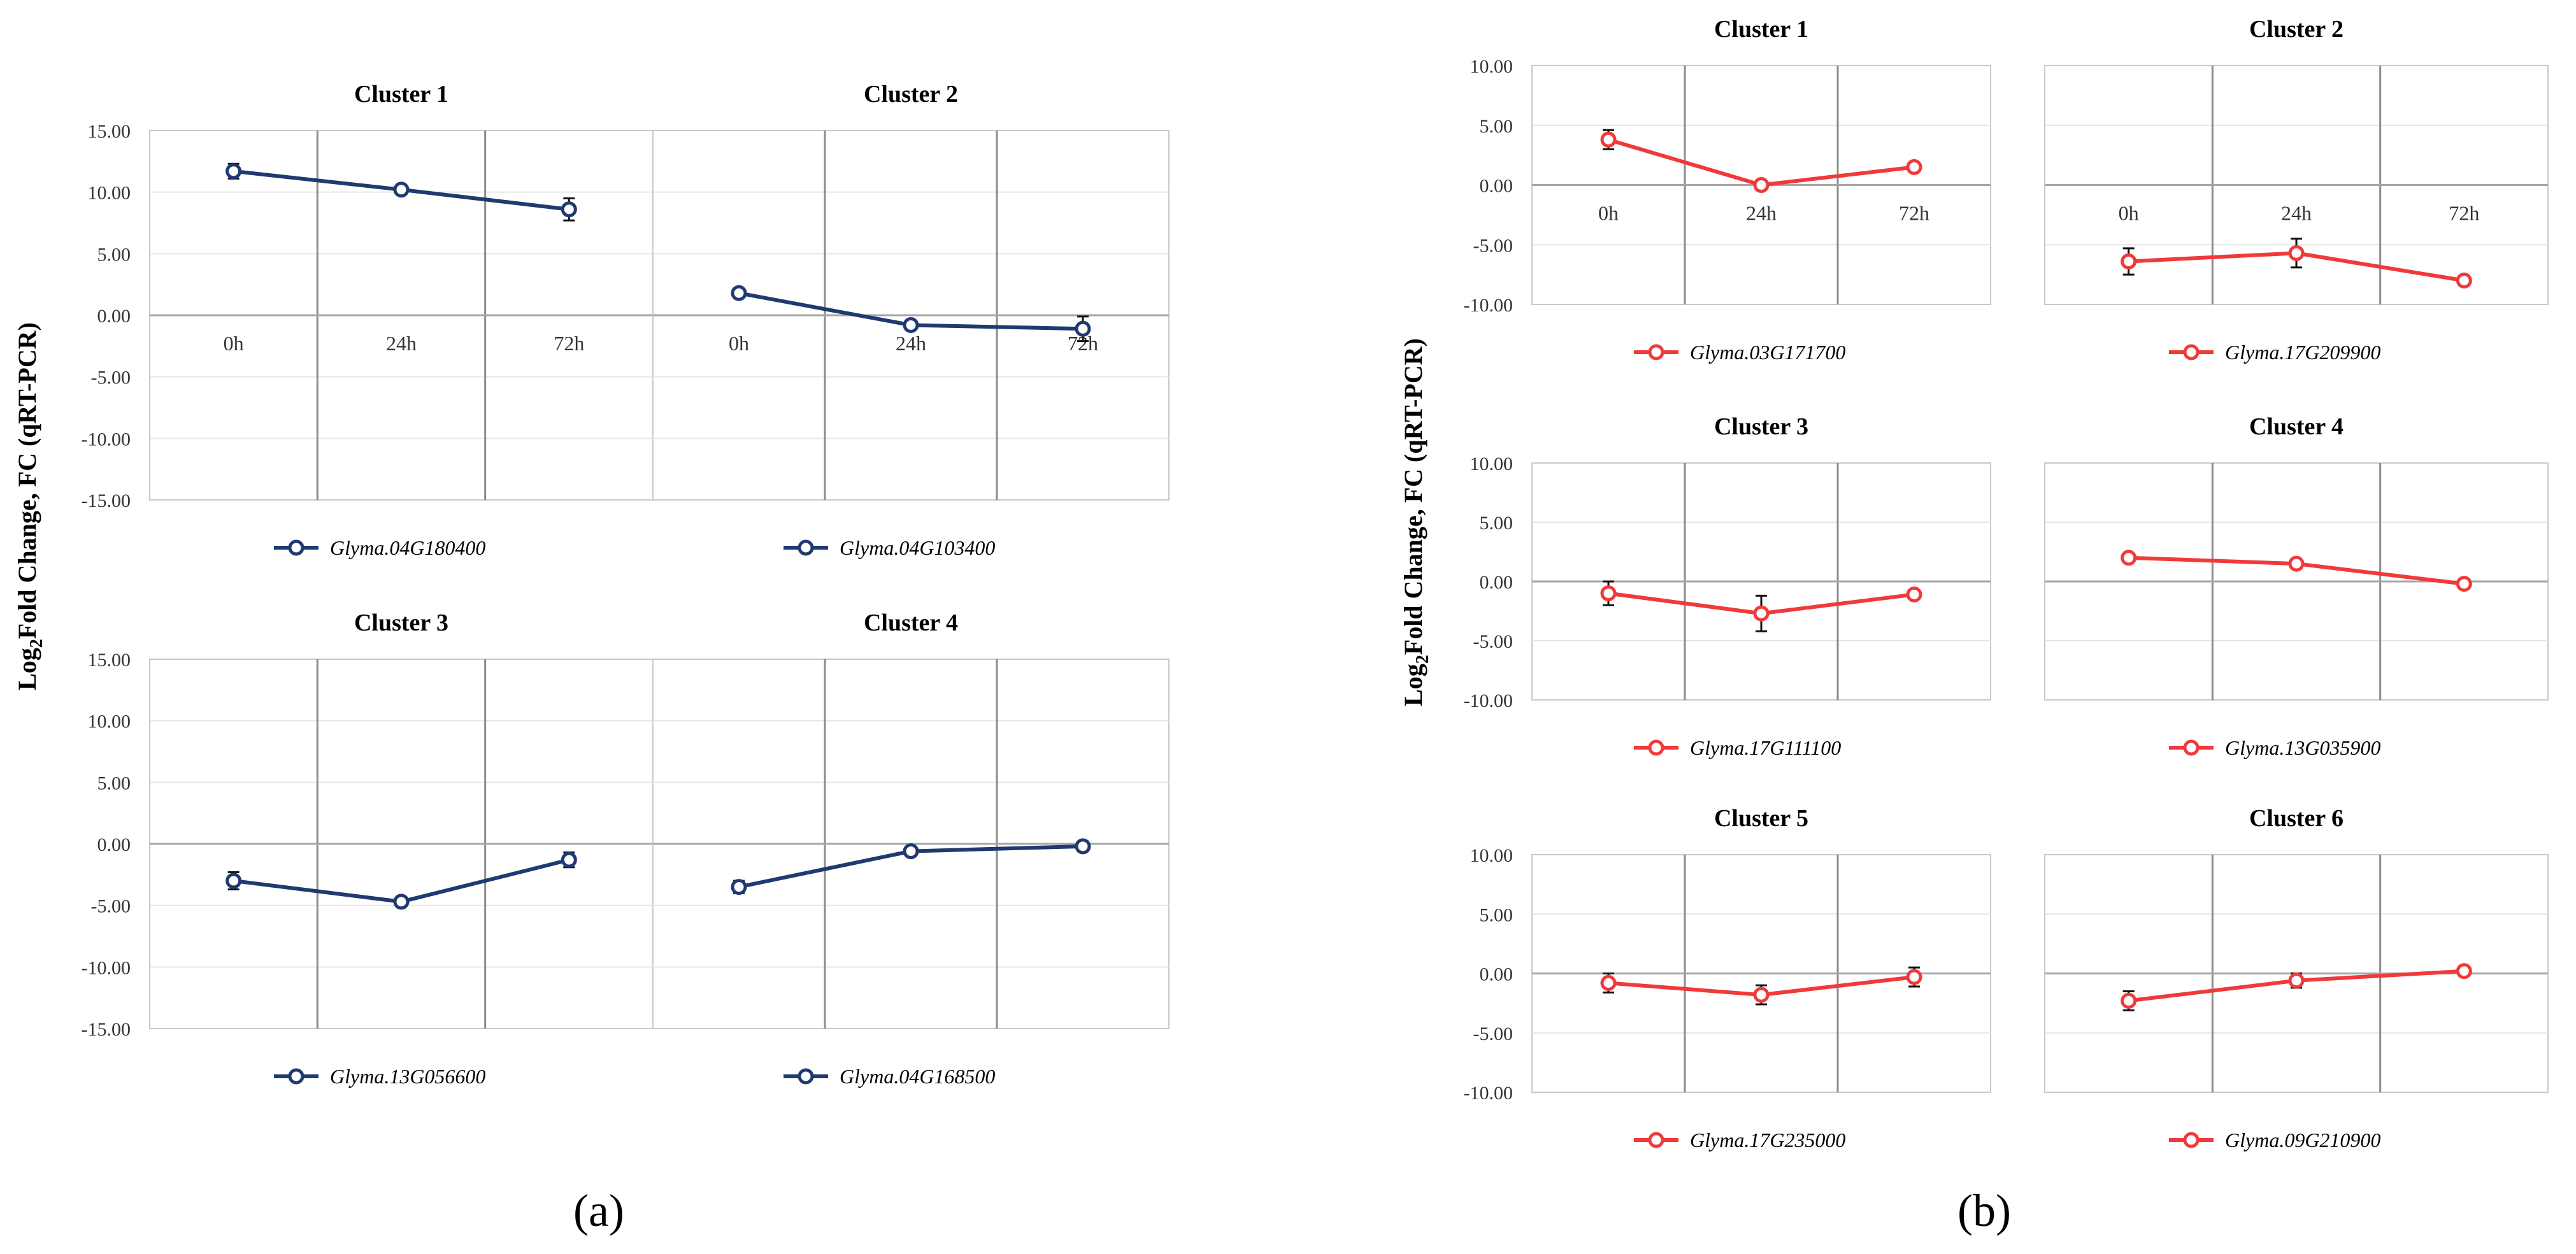  What do you see at coordinates (27, 480) in the screenshot?
I see `ylabel-a-rest: Fold Change, FC (qRT-PCR)` at bounding box center [27, 480].